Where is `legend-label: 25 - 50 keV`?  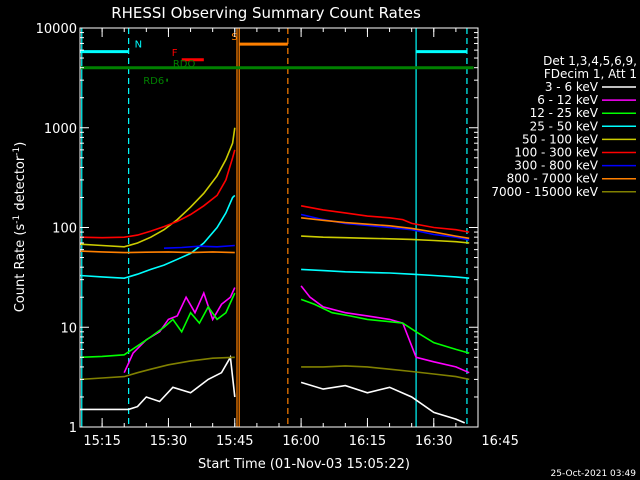 legend-label: 25 - 50 keV is located at coordinates (564, 126).